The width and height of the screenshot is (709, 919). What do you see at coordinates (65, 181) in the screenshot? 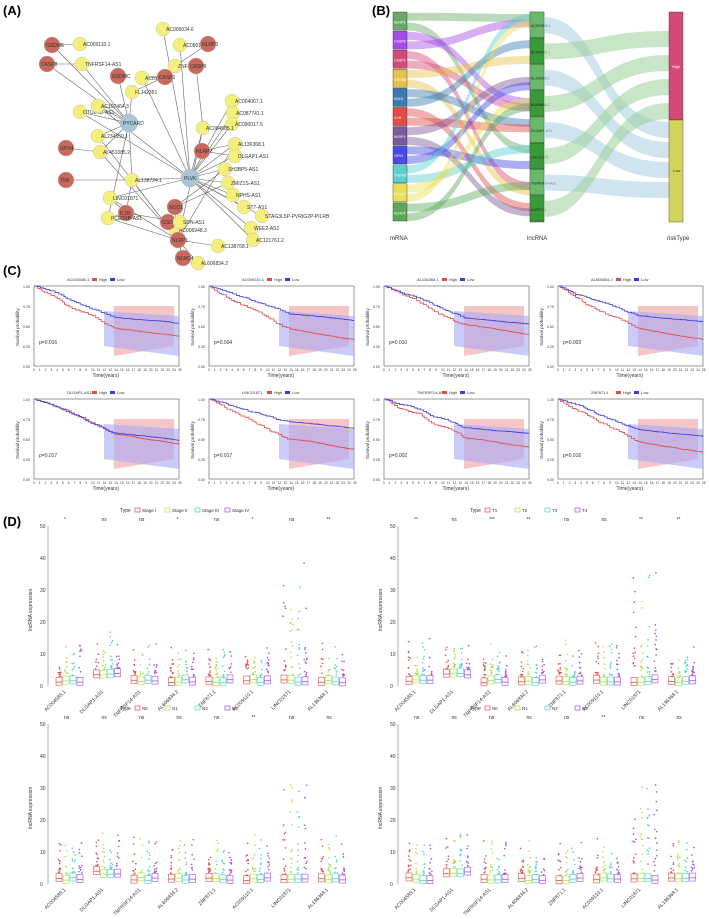
I see `network-node-label: TNF` at bounding box center [65, 181].